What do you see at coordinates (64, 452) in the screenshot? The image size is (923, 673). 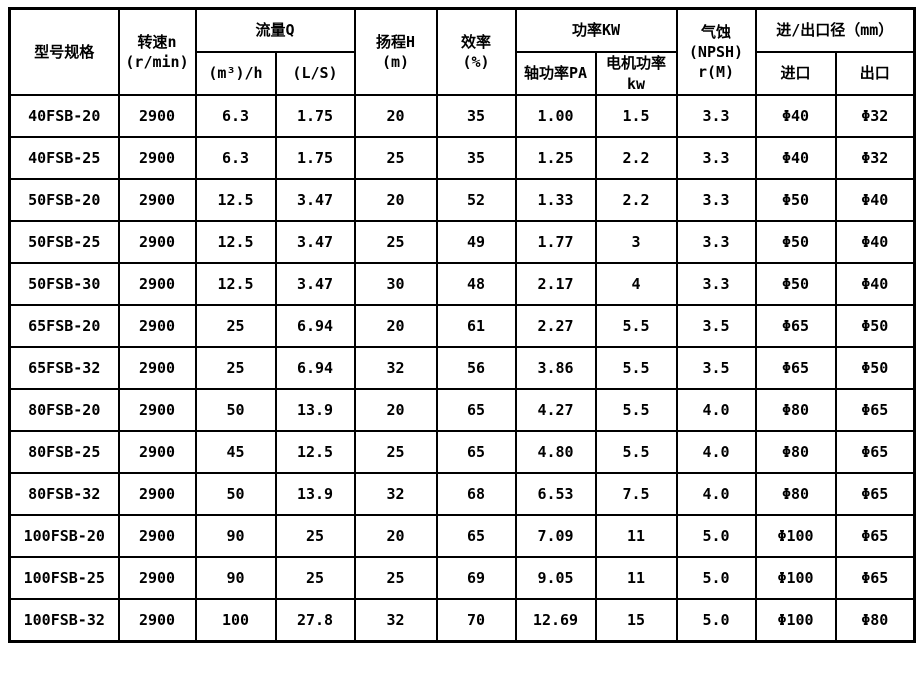 I see `model-cell: 80FSB-25` at bounding box center [64, 452].